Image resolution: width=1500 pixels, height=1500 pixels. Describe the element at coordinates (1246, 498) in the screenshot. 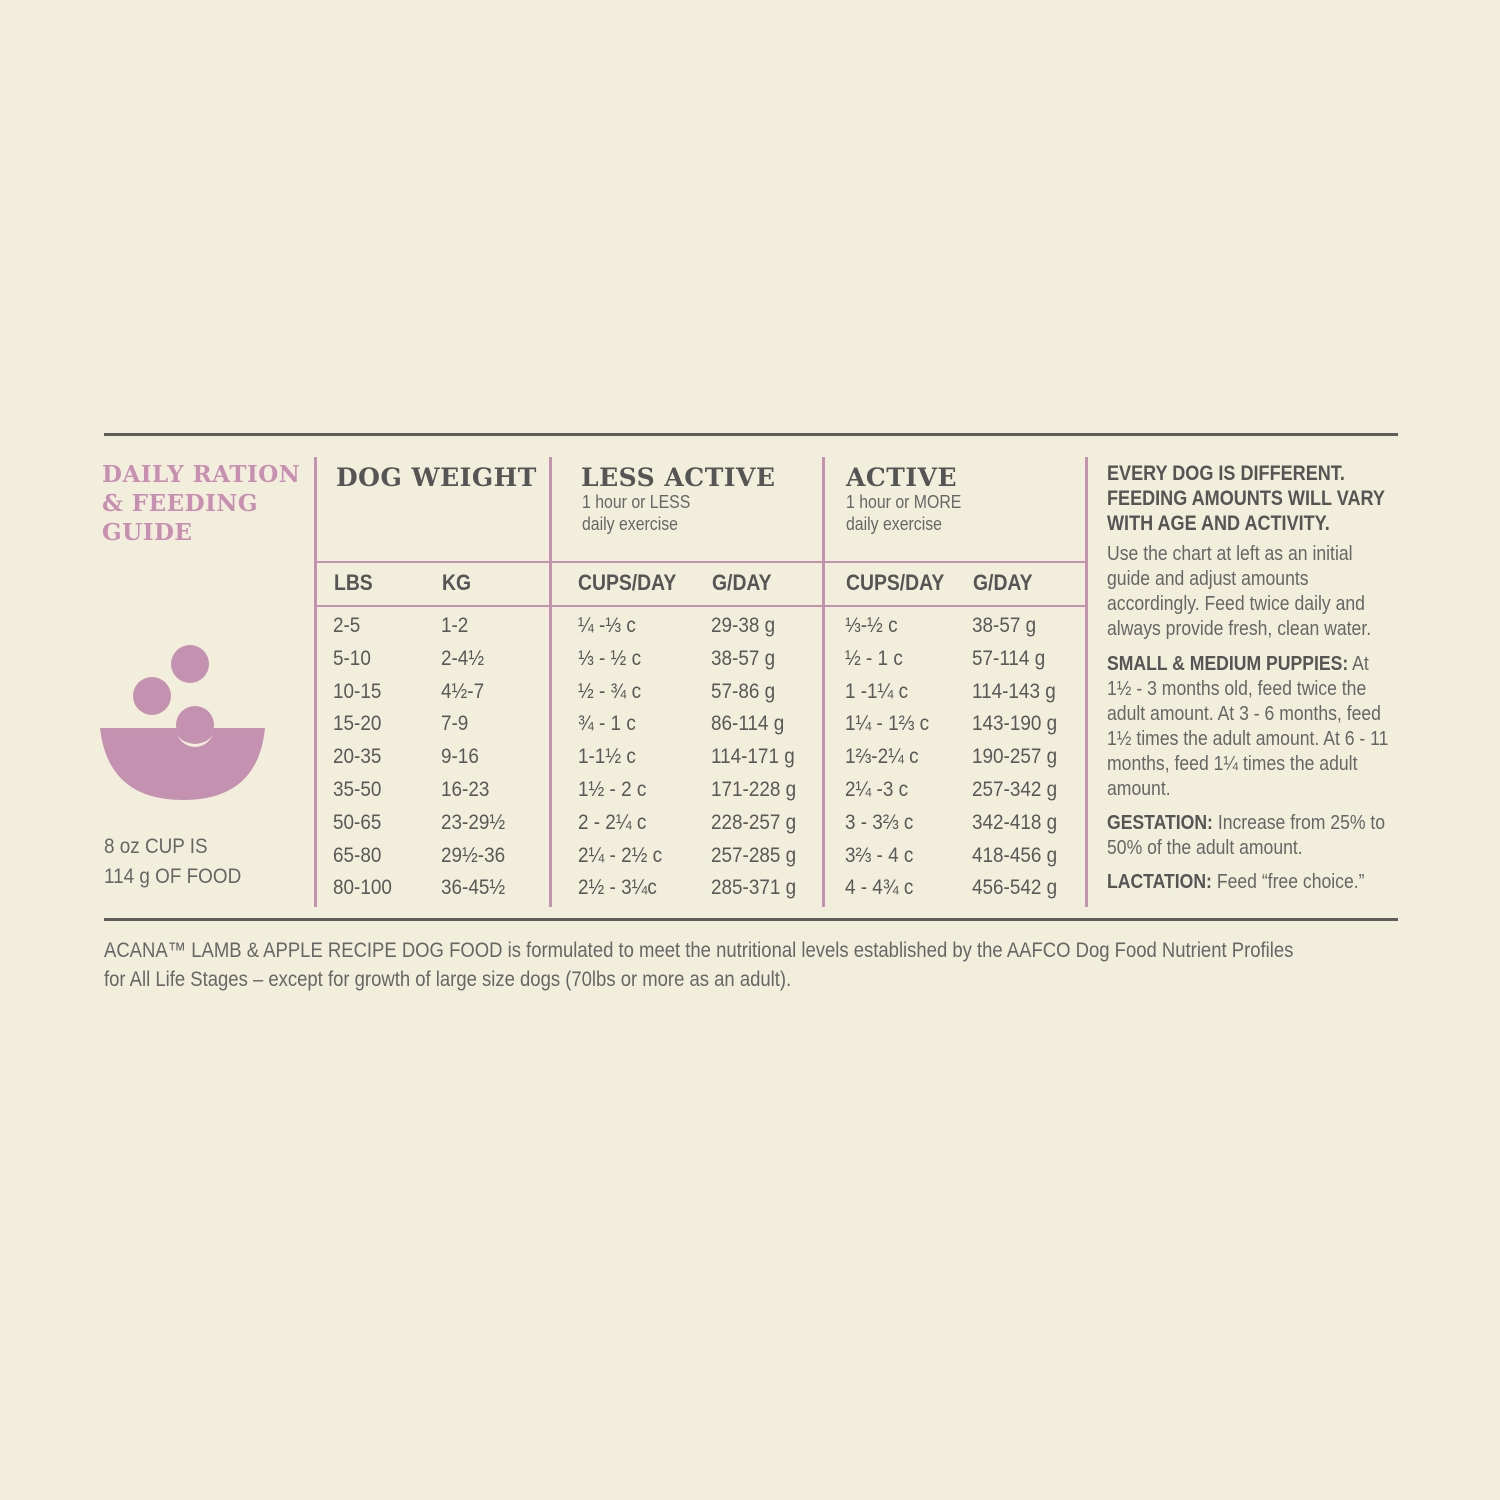

I see `notes-heading-line: FEEDING AMOUNTS WILL VARY` at that location.